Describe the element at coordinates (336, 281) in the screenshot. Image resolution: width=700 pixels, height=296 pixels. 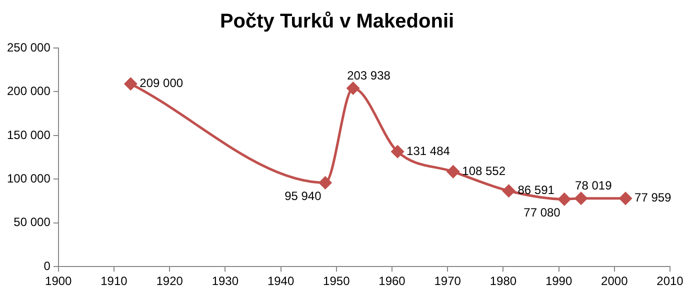
I see `x-tick-label: 1950` at that location.